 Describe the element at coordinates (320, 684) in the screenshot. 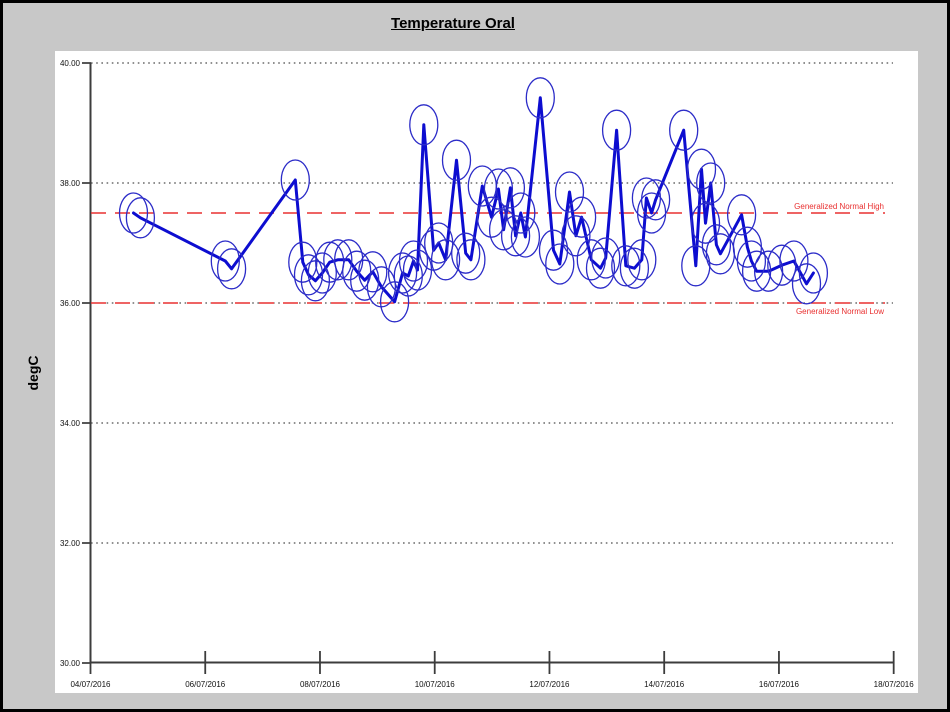

I see `x-tick-label: 08/07/2016` at that location.